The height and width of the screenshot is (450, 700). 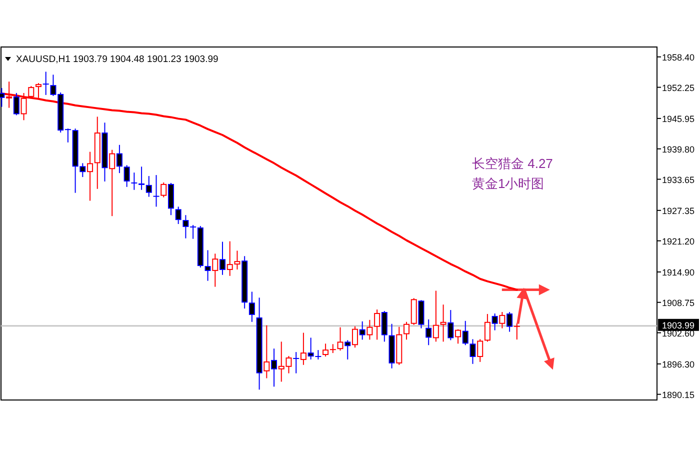 What do you see at coordinates (678, 57) in the screenshot?
I see `y-tick-label: 1958.40` at bounding box center [678, 57].